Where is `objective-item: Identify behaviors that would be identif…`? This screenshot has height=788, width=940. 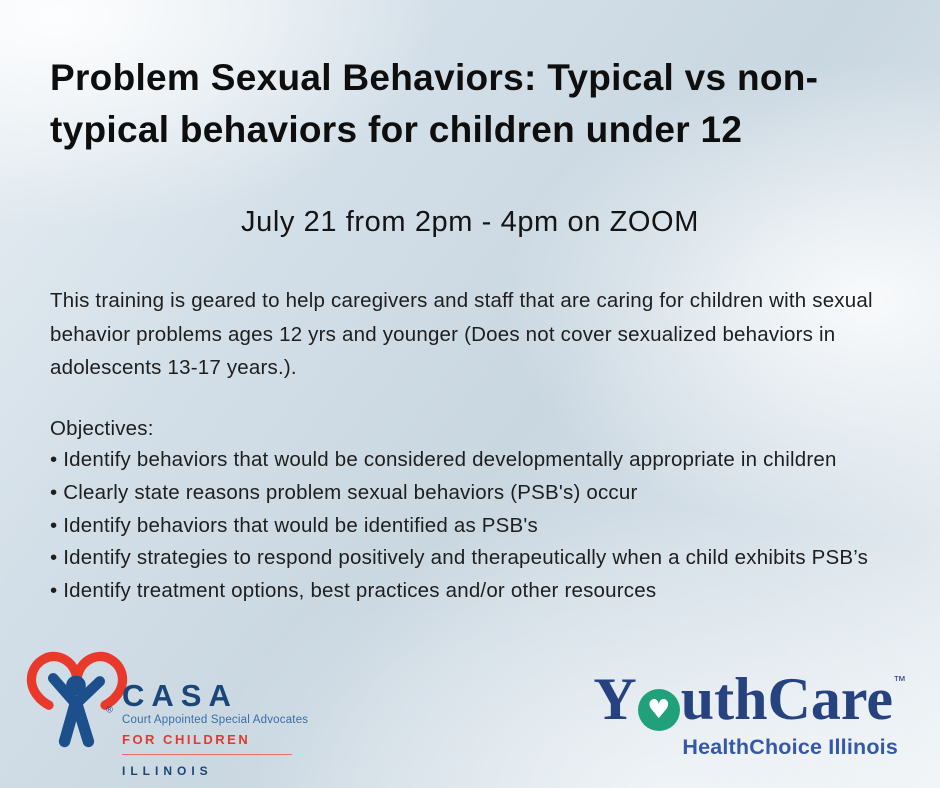
objective-item: Identify behaviors that would be identif… is located at coordinates (474, 526).